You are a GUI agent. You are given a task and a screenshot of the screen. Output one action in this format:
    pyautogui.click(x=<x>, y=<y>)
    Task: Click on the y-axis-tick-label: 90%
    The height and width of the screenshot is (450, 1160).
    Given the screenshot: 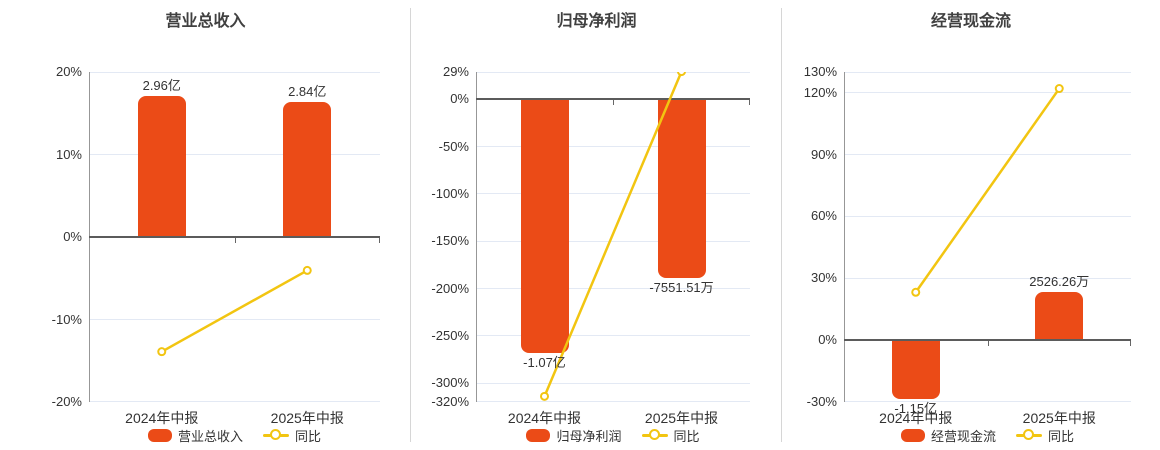 What is the action you would take?
    pyautogui.click(x=823, y=154)
    